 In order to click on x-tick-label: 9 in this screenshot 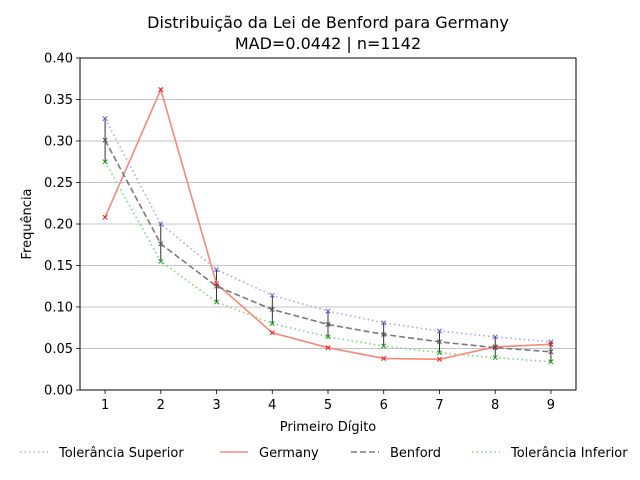, I will do `click(551, 405)`.